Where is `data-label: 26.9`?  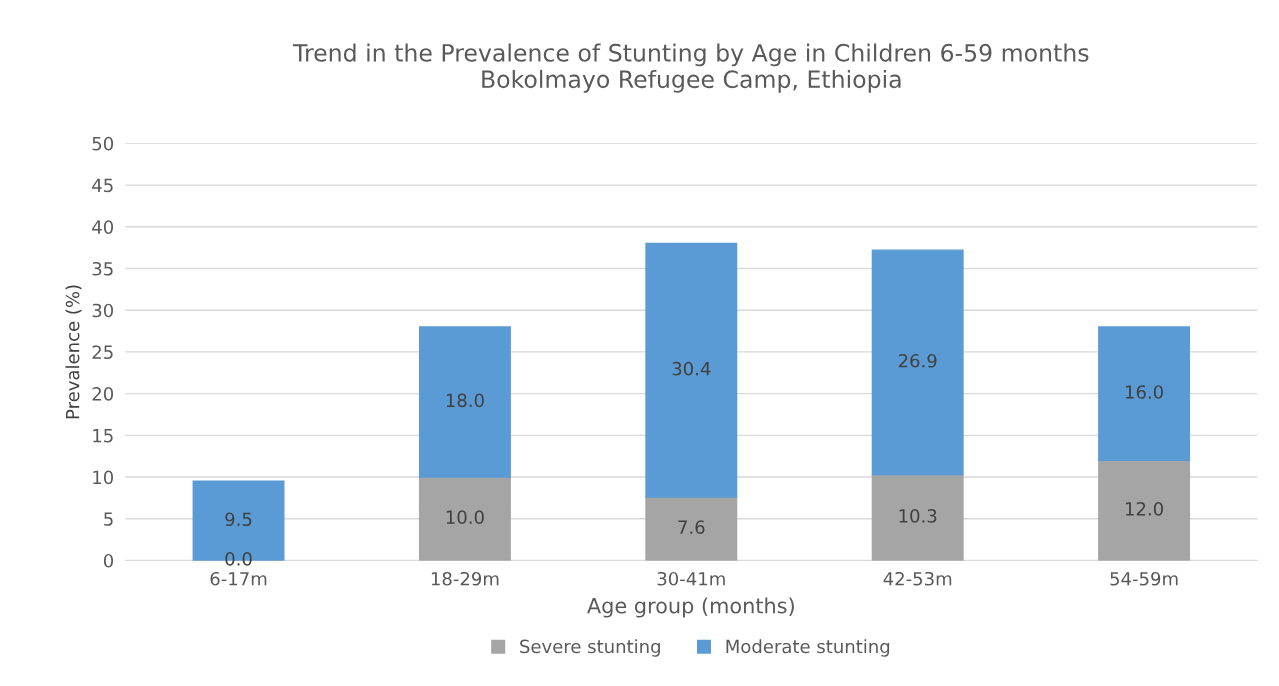
data-label: 26.9 is located at coordinates (917, 360).